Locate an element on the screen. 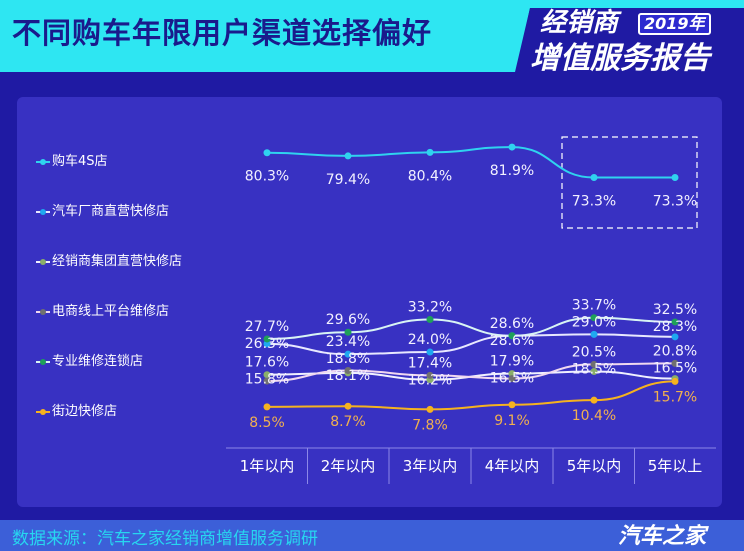  legend-item: 街边快修店 is located at coordinates (76, 410).